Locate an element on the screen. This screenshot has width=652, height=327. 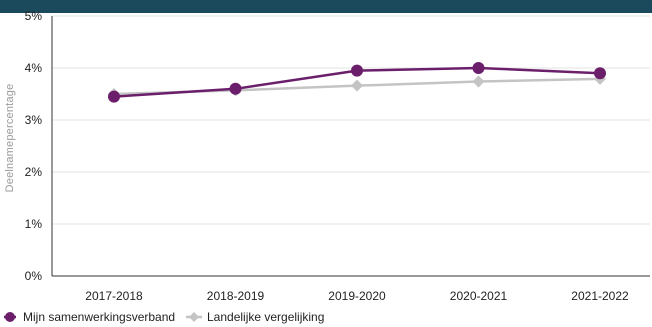
x-tick-label: 2019-2020 is located at coordinates (357, 296).